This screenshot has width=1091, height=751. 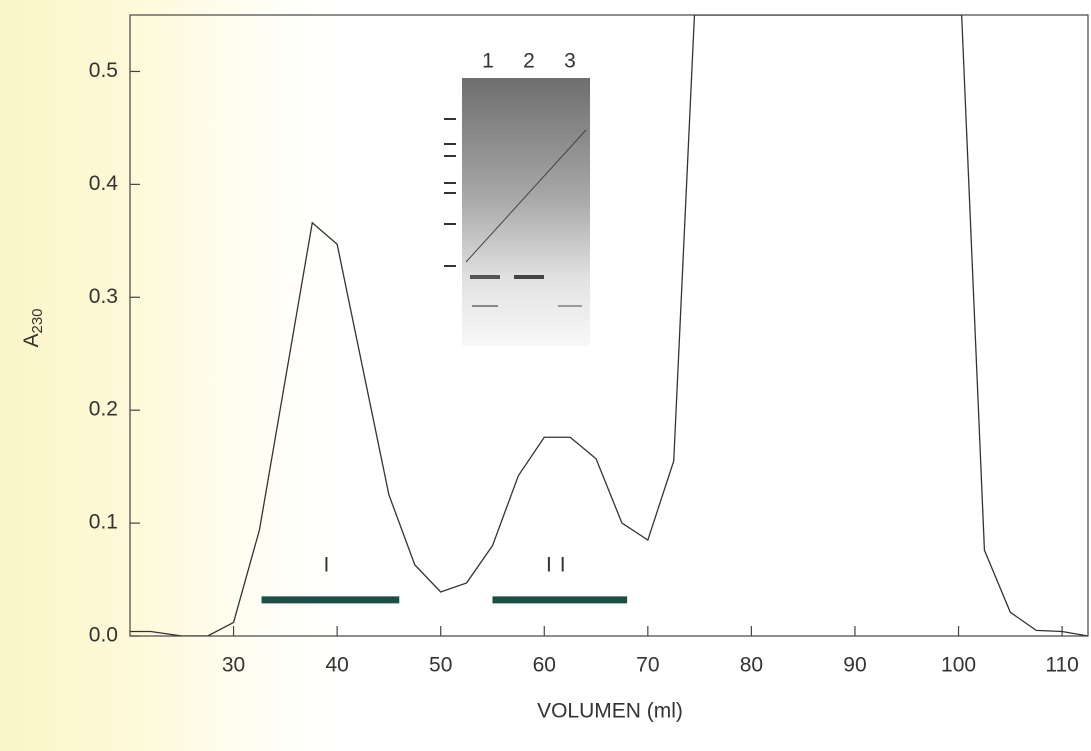 I want to click on fraction-label: II, so click(x=560, y=564).